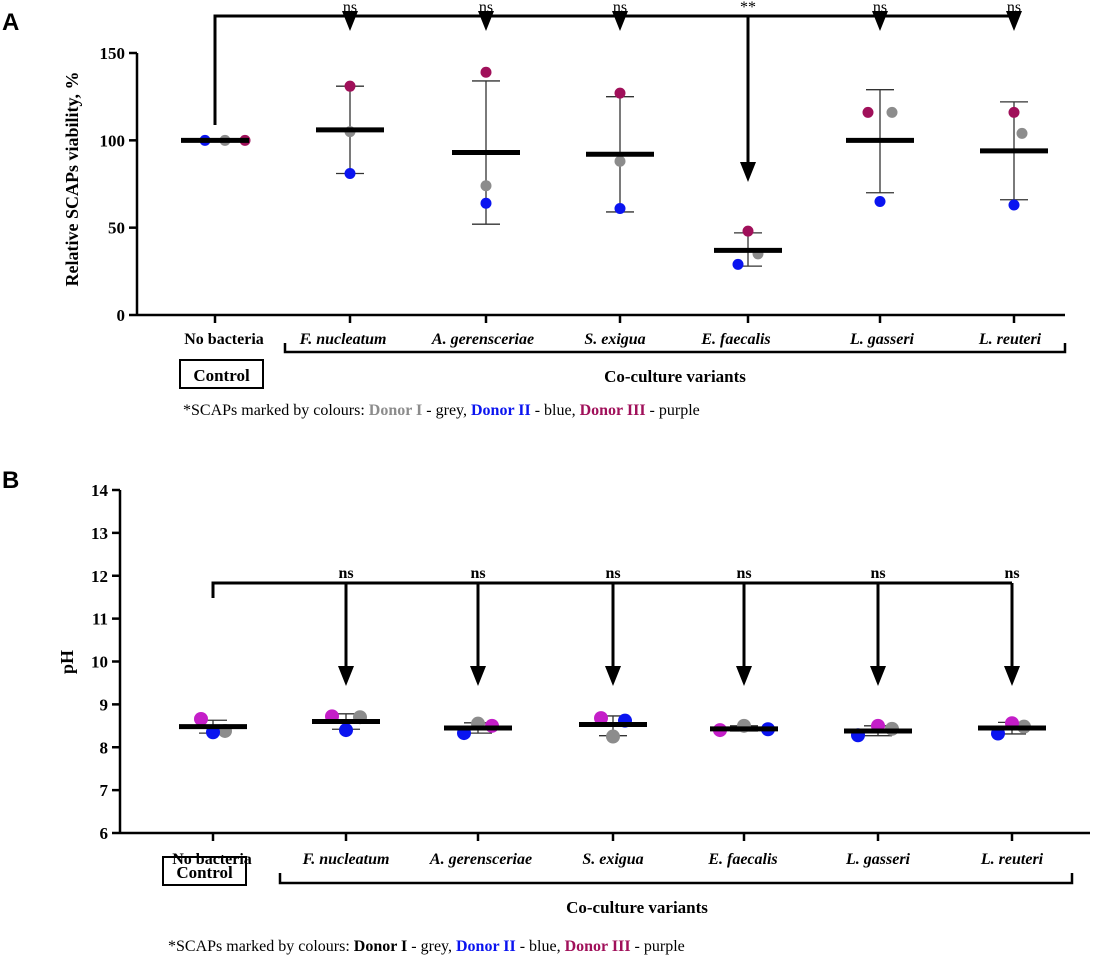 The width and height of the screenshot is (1105, 959). Describe the element at coordinates (10, 480) in the screenshot. I see `panel-label-b: B` at that location.